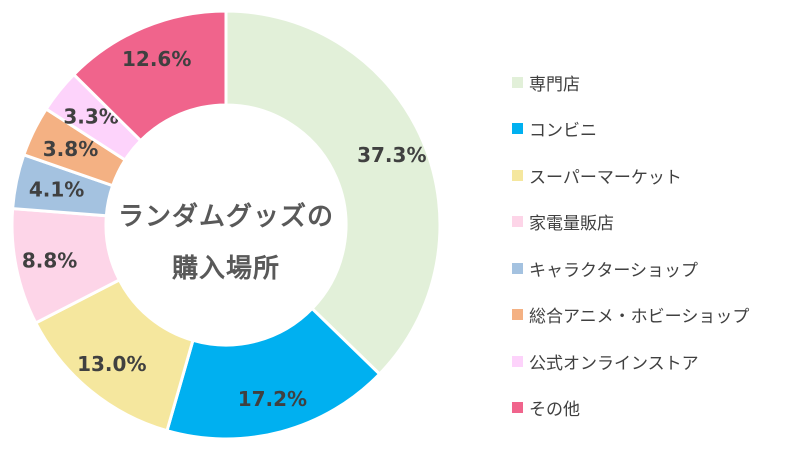  Describe the element at coordinates (391, 155) in the screenshot. I see `slice-value-label: 37.3%` at that location.